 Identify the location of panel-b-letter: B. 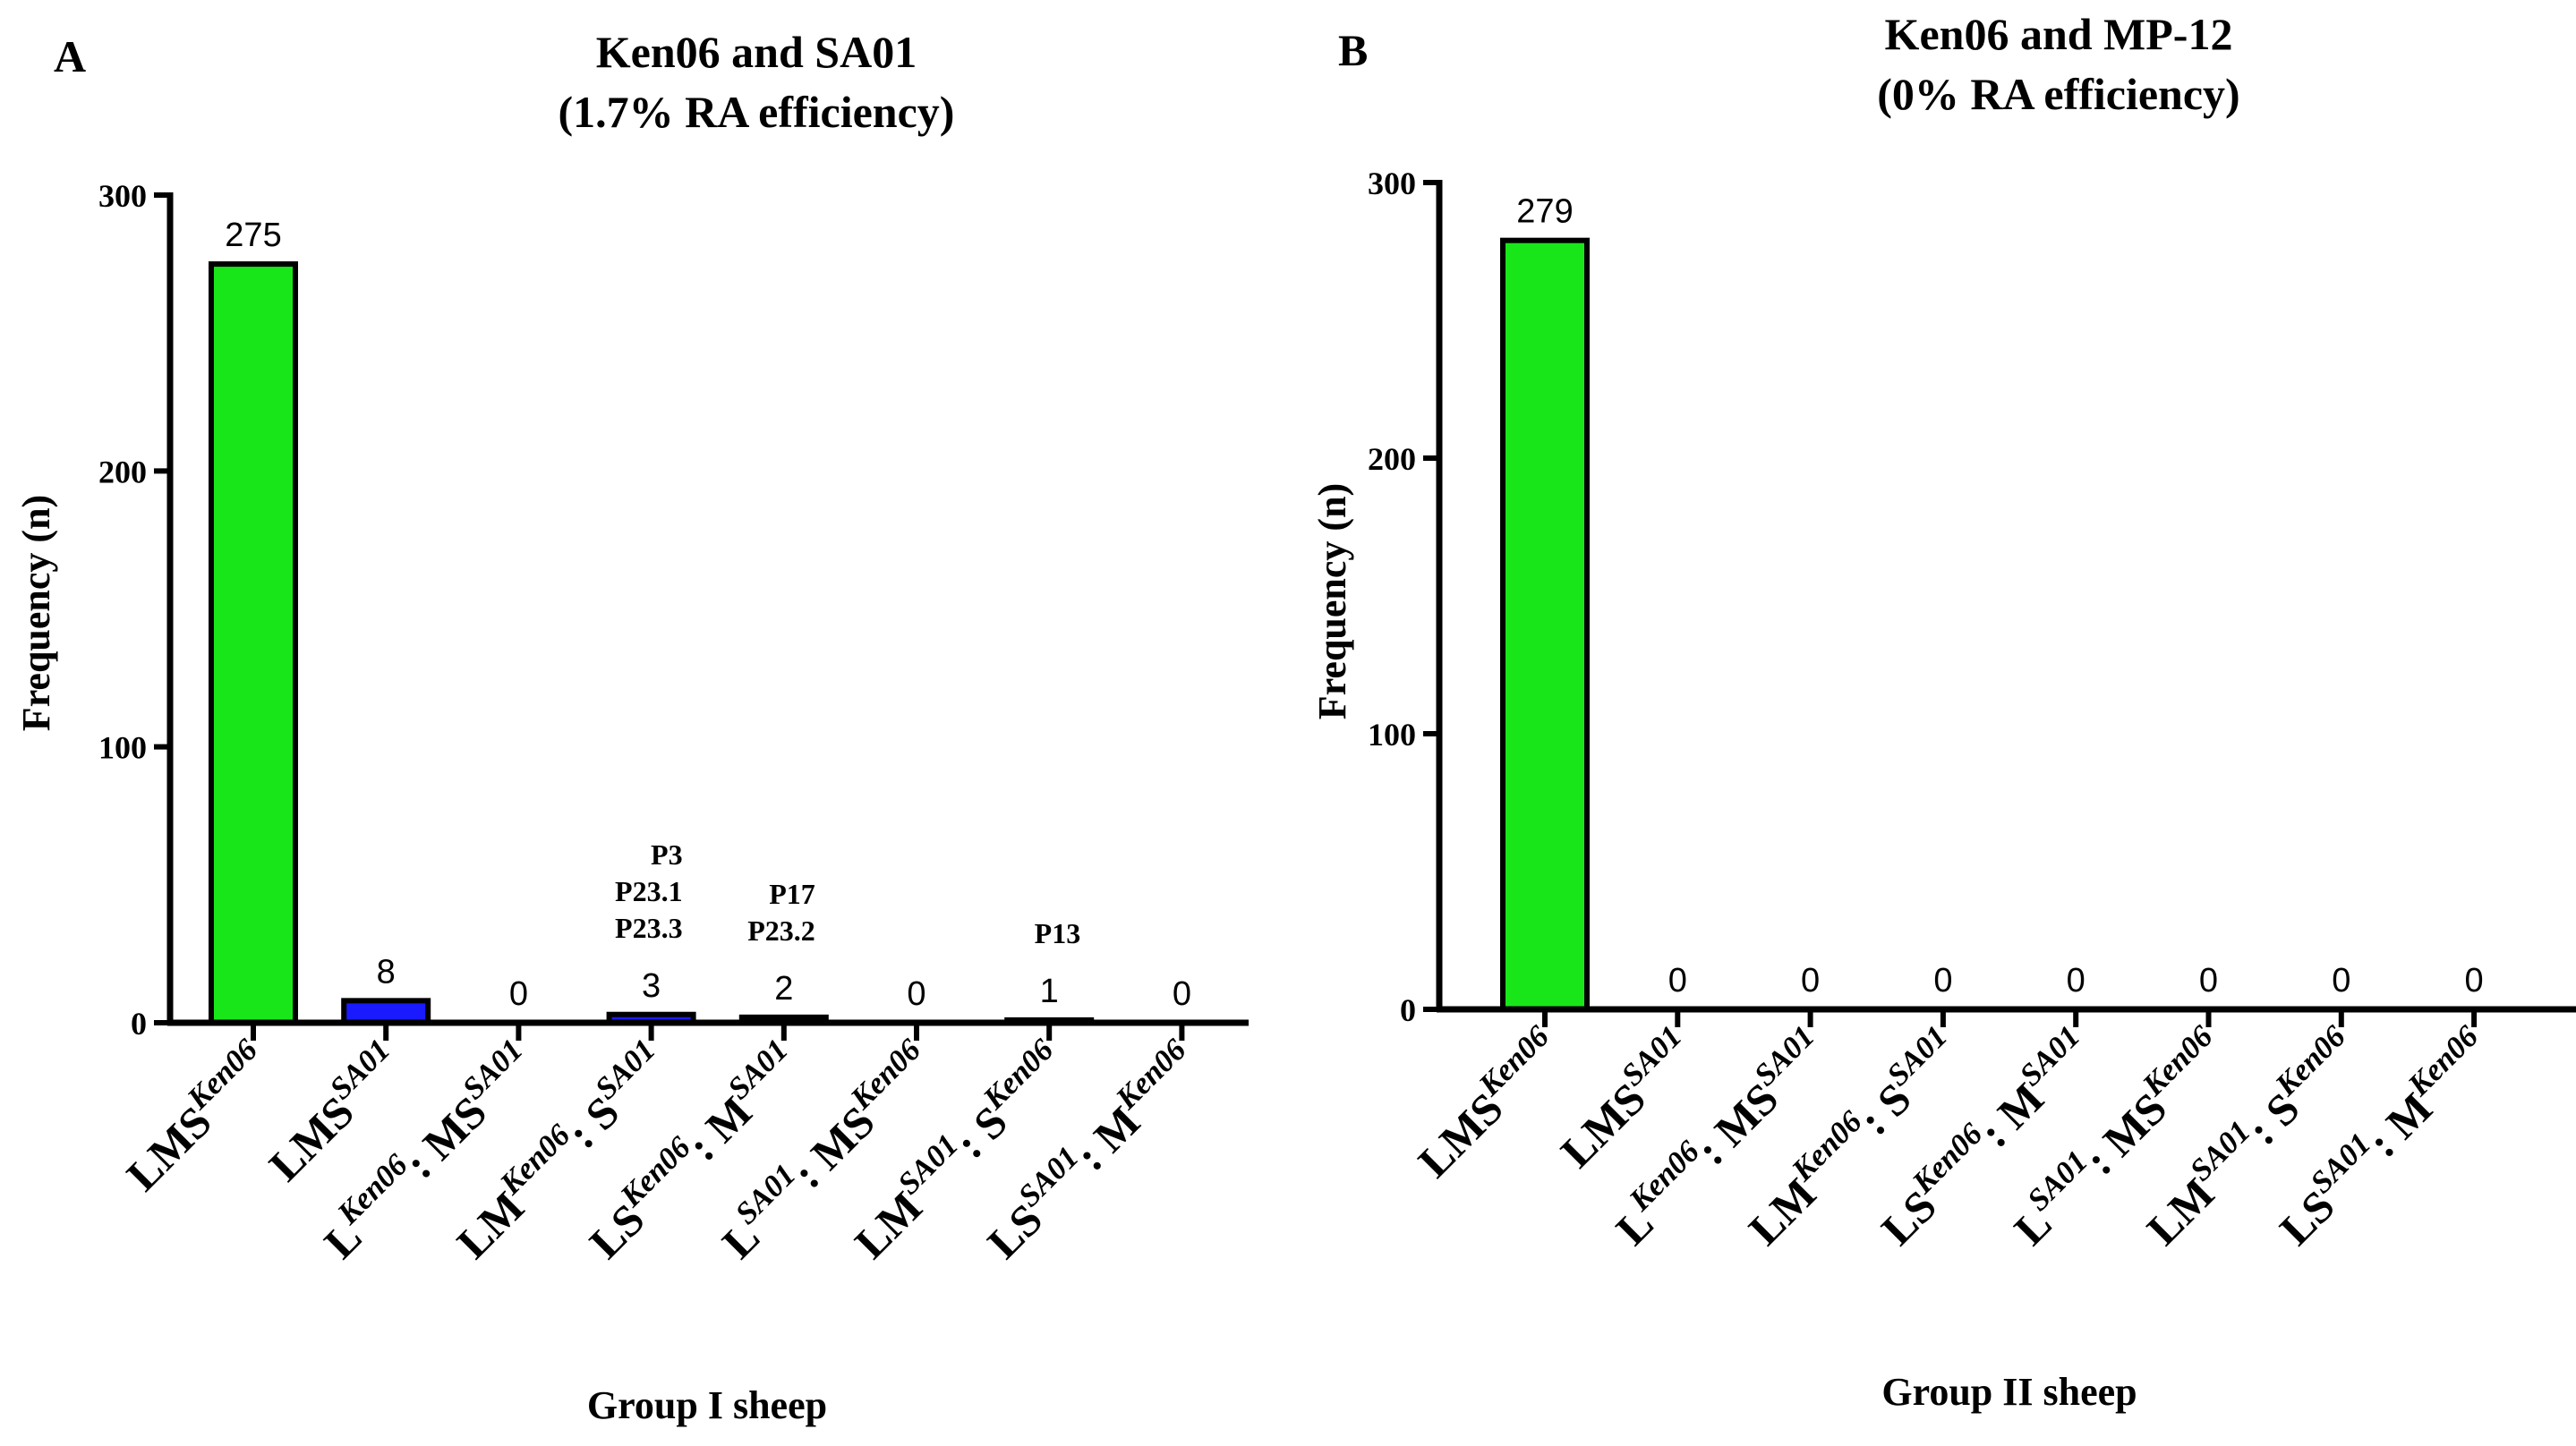
(1353, 50).